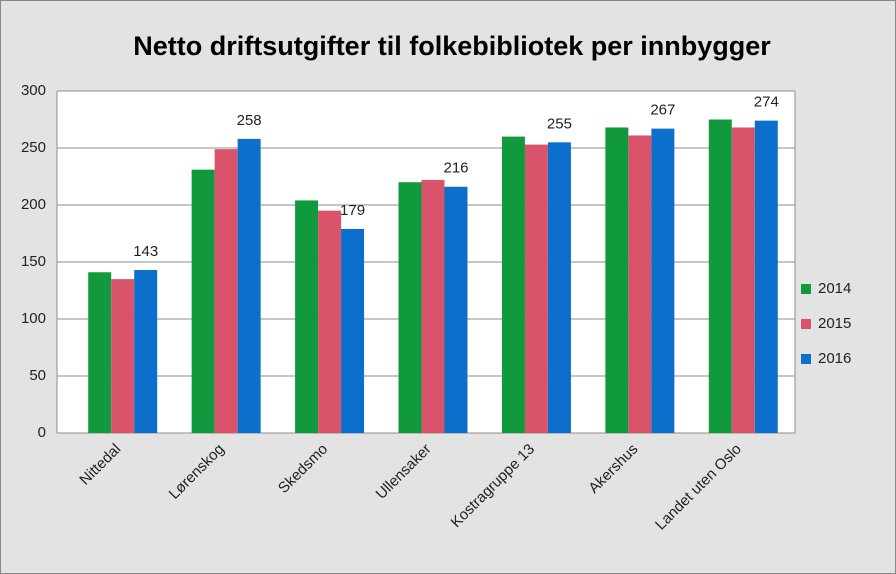 The height and width of the screenshot is (574, 896). What do you see at coordinates (662, 110) in the screenshot?
I see `data-label: 267` at bounding box center [662, 110].